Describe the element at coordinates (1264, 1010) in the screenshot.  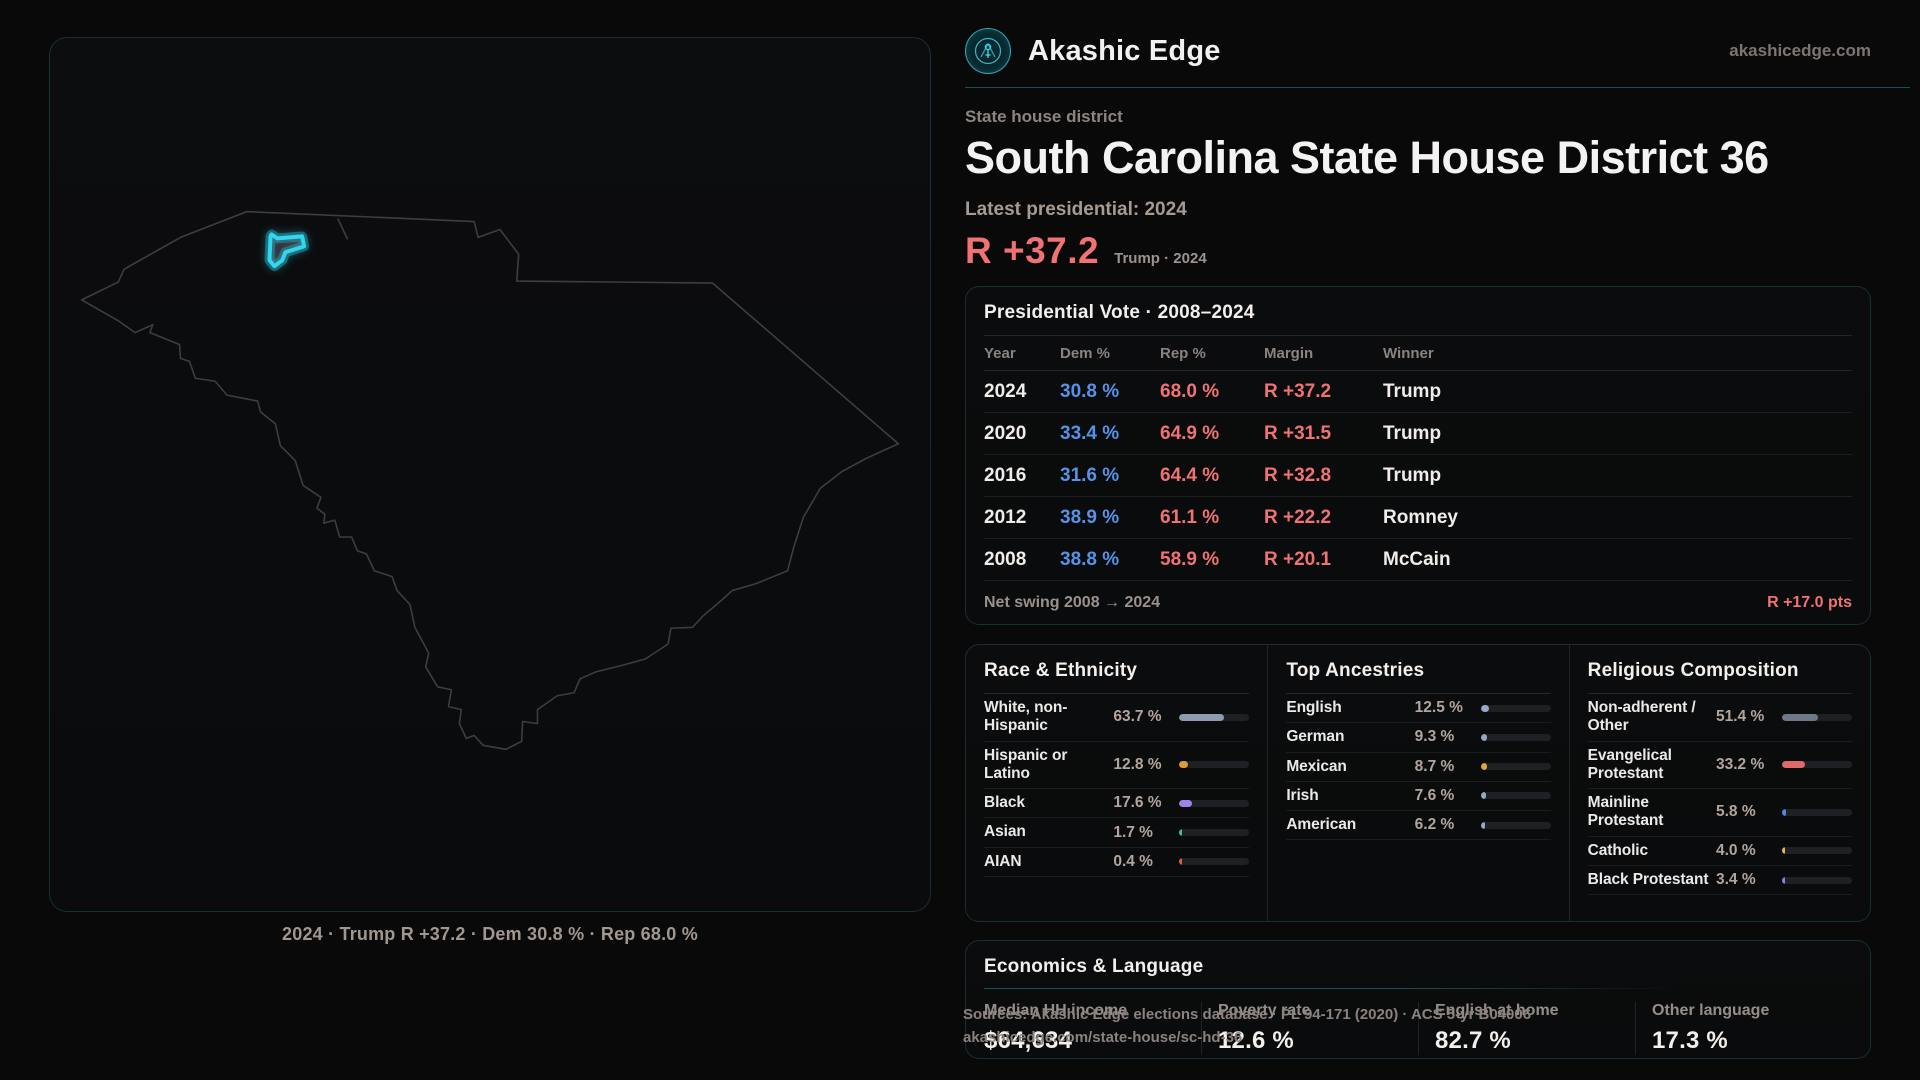
I see `stat-label: Poverty rate` at that location.